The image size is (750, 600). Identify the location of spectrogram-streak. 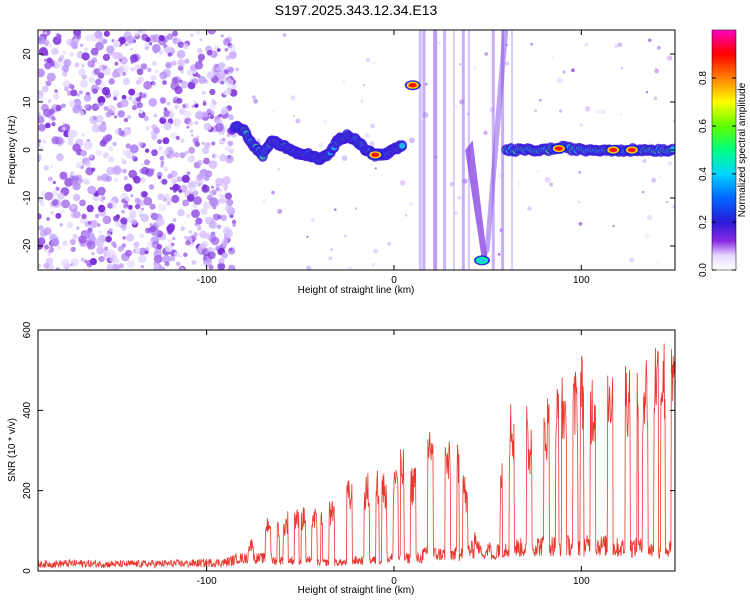
(453, 150).